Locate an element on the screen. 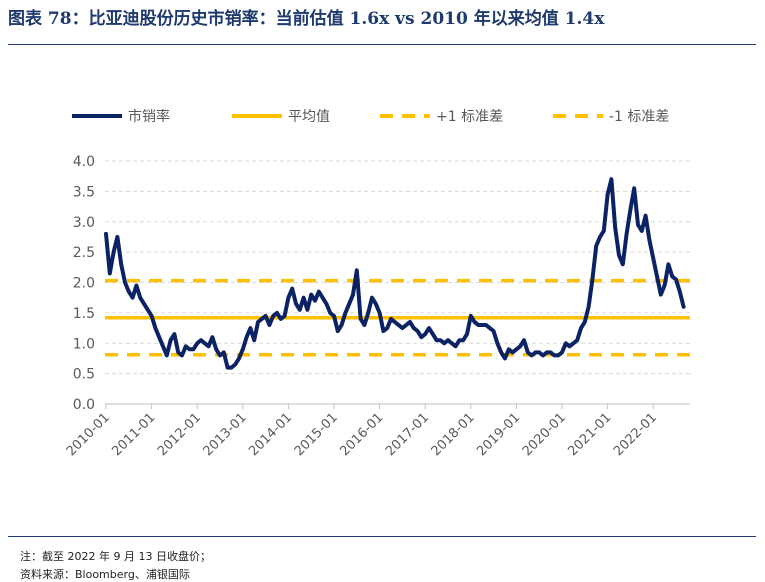 The width and height of the screenshot is (765, 582). y-tick-label: 2.5 is located at coordinates (84, 253).